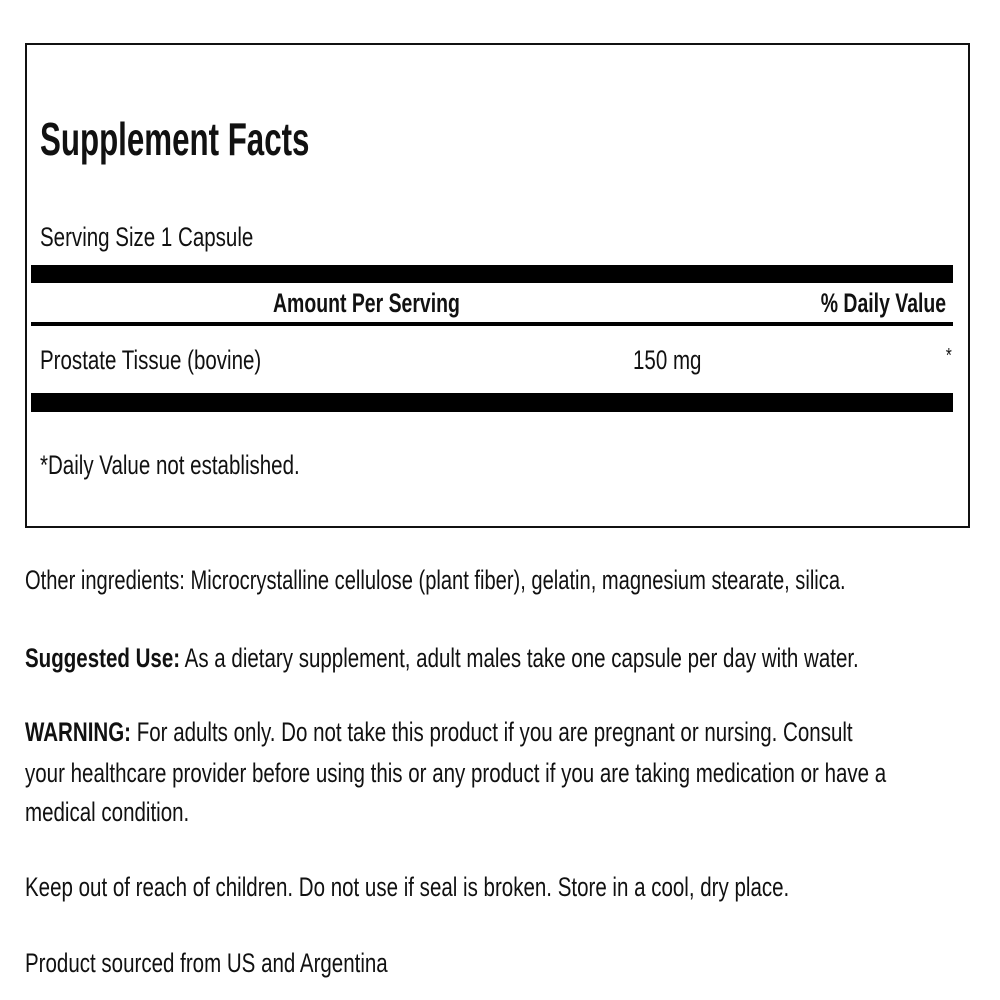  Describe the element at coordinates (667, 360) in the screenshot. I see `nutrient-amount: 150 mg` at that location.